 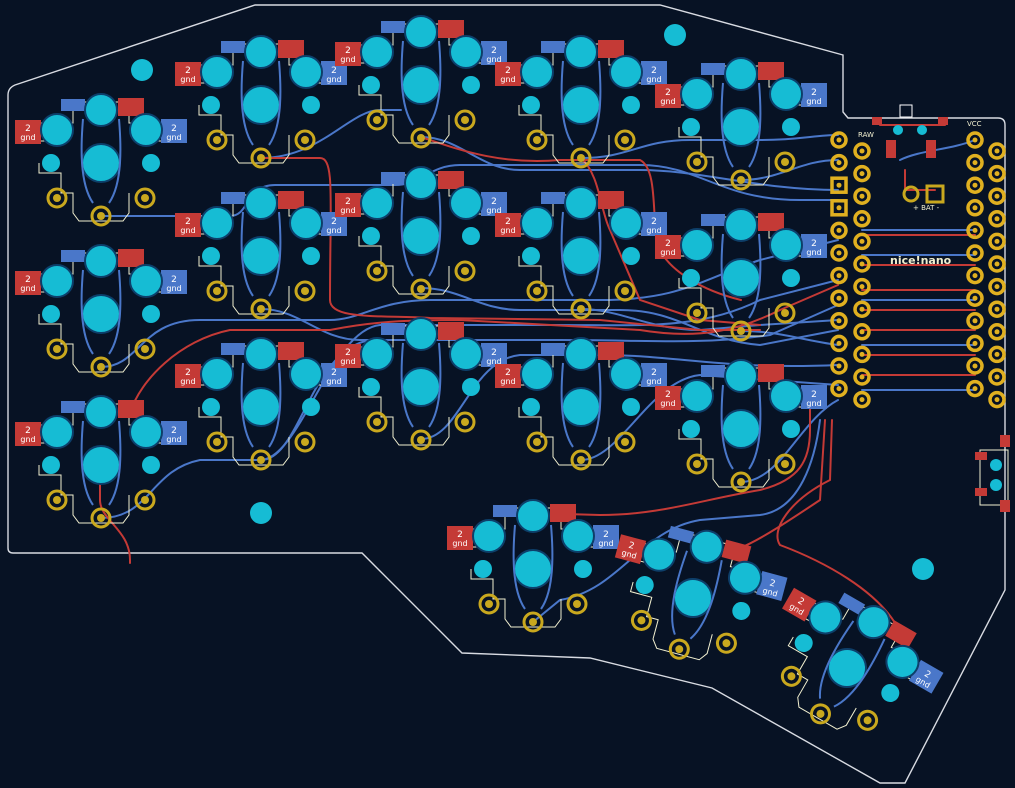 I want to click on key-switch-k-c0-r1, so click(x=101, y=310).